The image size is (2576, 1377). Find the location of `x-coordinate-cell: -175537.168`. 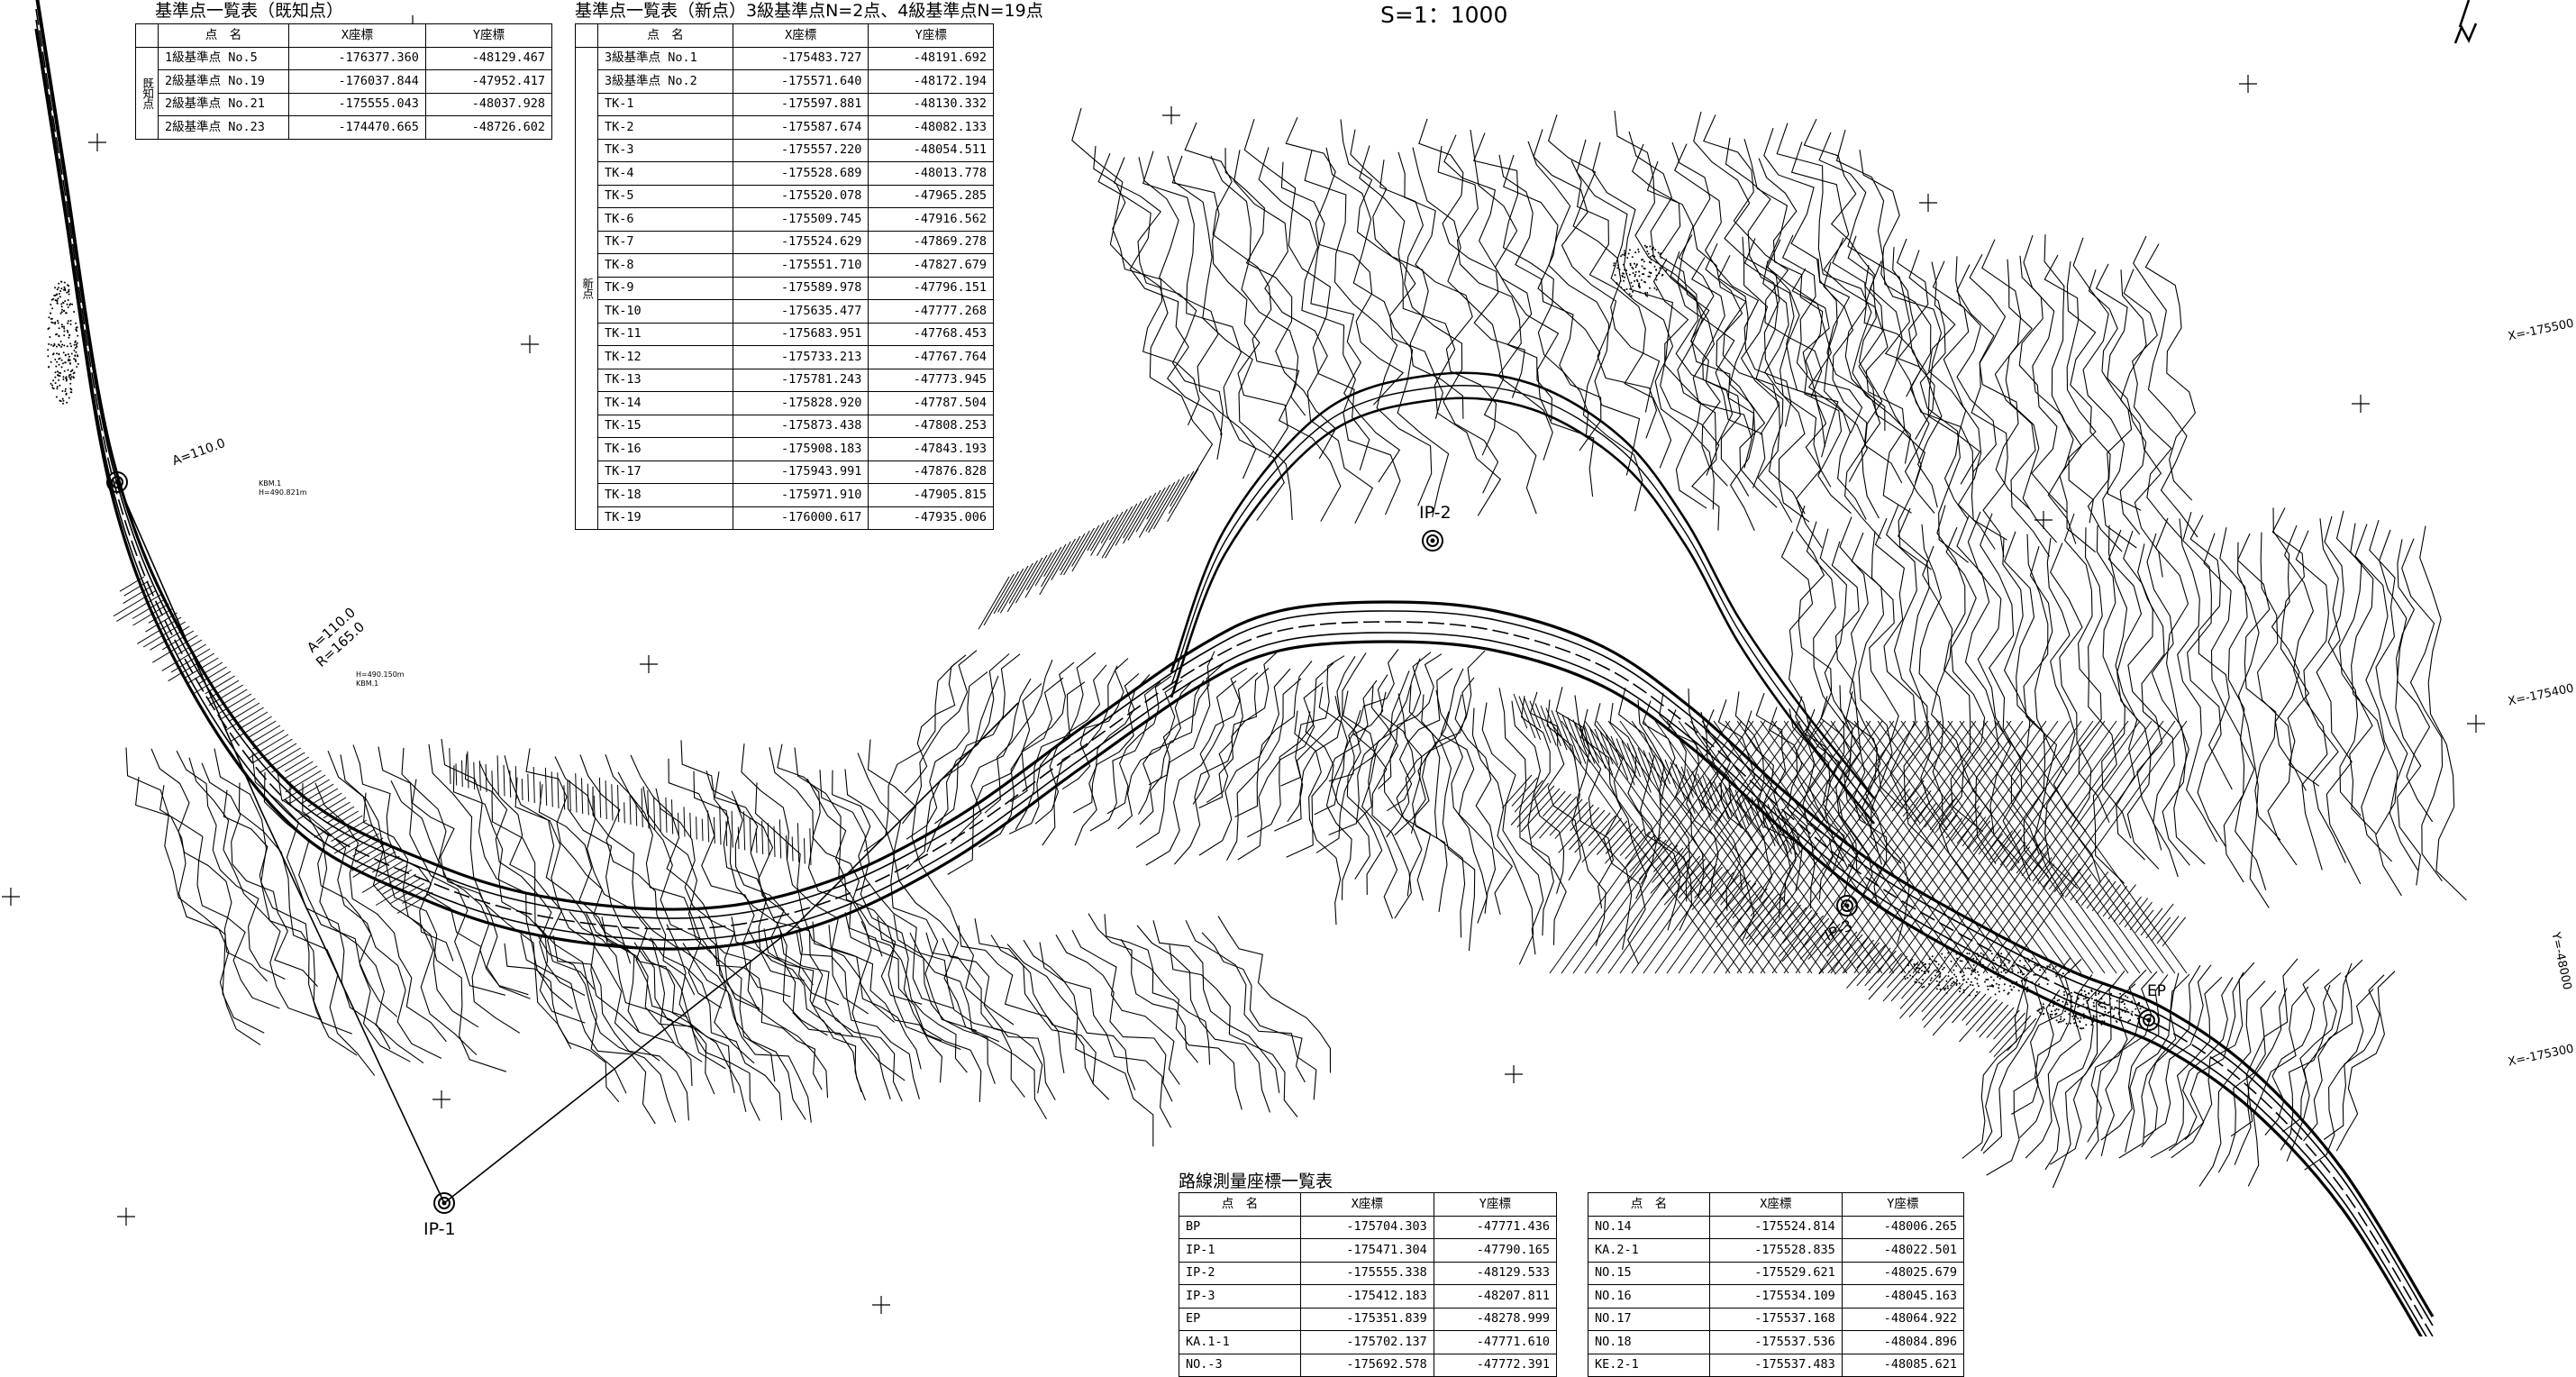

x-coordinate-cell: -175537.168 is located at coordinates (1776, 1319).